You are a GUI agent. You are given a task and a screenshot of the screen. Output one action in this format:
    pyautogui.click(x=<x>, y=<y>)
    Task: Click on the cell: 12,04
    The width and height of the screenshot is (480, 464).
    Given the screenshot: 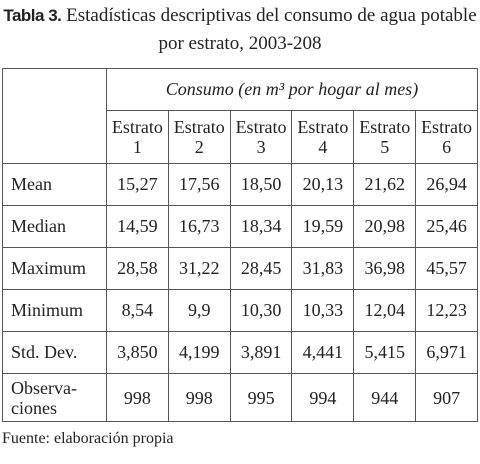 What is the action you would take?
    pyautogui.click(x=385, y=310)
    